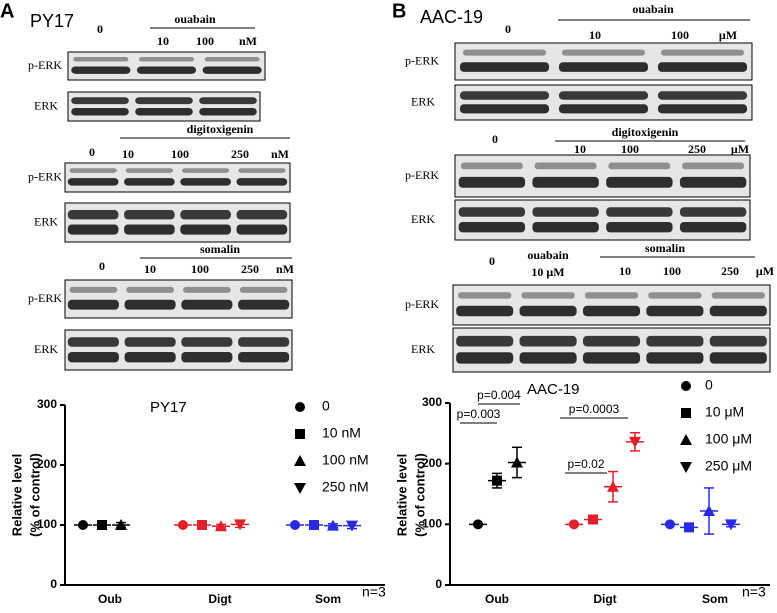 This screenshot has height=613, width=777. Describe the element at coordinates (432, 463) in the screenshot. I see `y-tick-label: 200` at that location.